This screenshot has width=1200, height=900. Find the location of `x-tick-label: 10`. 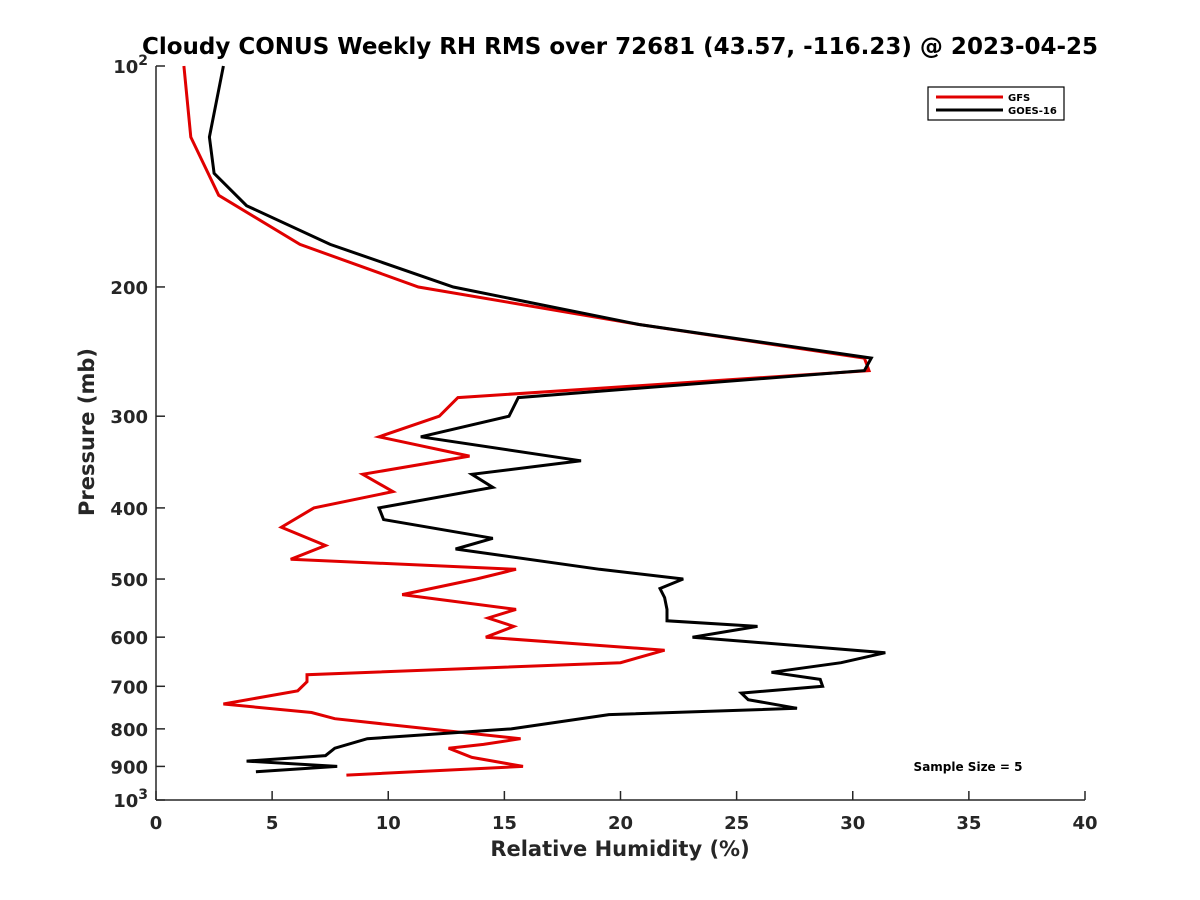

x-tick-label: 10 is located at coordinates (388, 823).